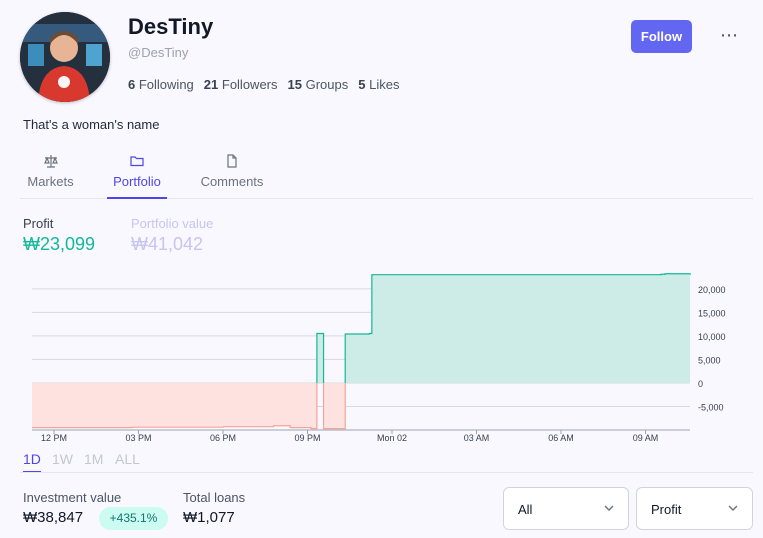 This screenshot has width=763, height=538. Describe the element at coordinates (661, 36) in the screenshot. I see `follow-button: Follow` at that location.